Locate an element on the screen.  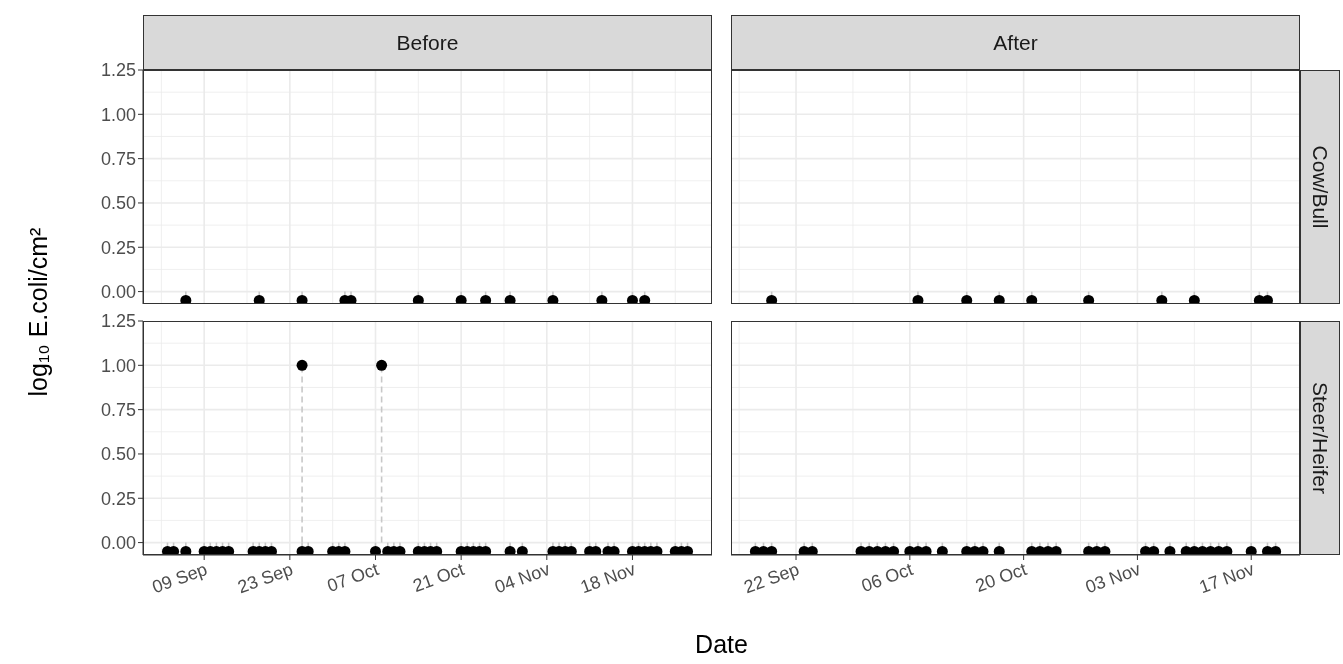
y-axis-title: log₁₀ E.coli/cm² is located at coordinates (38, 312).